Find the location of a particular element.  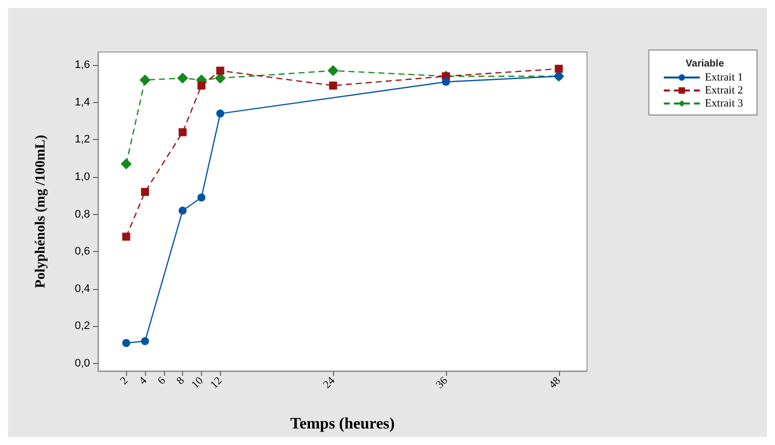

x-tick-label: 24 is located at coordinates (329, 383).